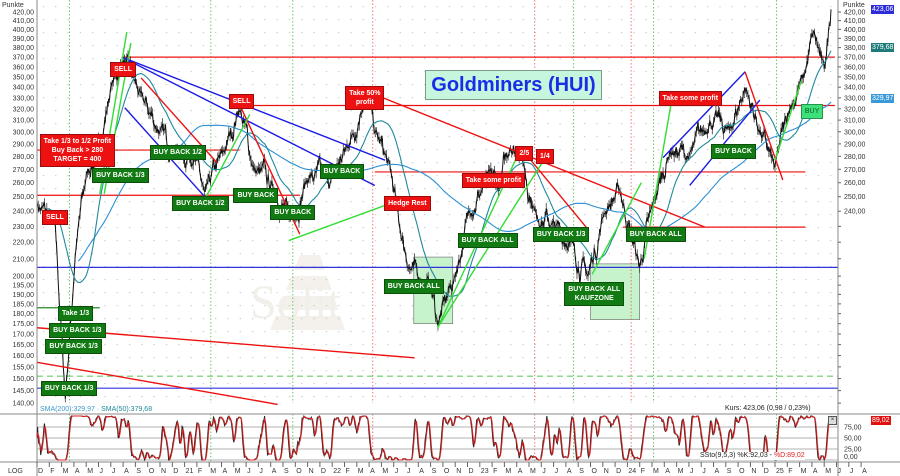 This screenshot has width=900, height=476. Describe the element at coordinates (855, 98) in the screenshot. I see `y-tick-right: 330,00` at that location.